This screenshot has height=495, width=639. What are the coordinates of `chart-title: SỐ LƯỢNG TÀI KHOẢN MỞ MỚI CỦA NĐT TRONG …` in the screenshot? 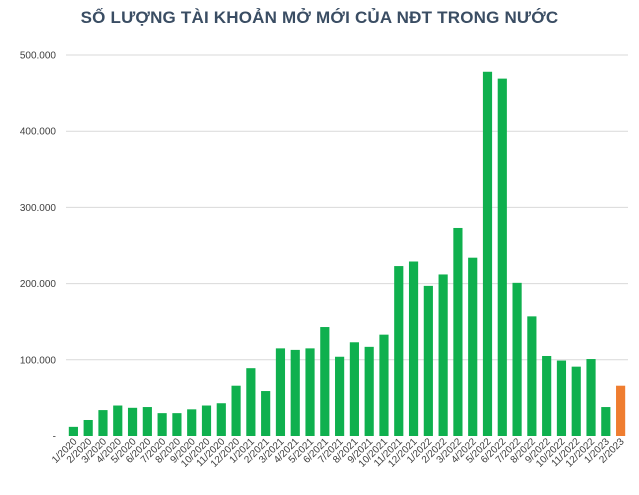 It's located at (319, 17).